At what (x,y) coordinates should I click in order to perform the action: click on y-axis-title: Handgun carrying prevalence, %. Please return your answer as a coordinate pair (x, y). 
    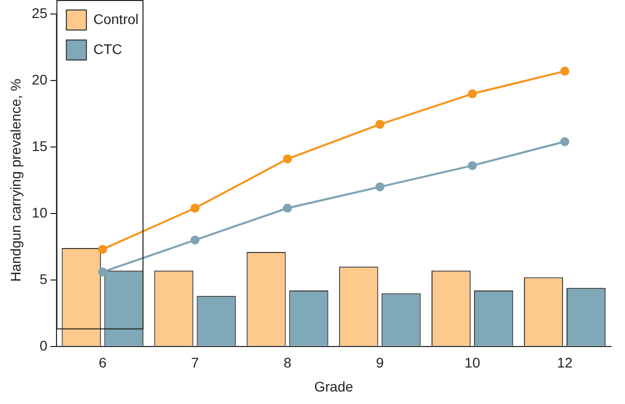
    Looking at the image, I should click on (15, 180).